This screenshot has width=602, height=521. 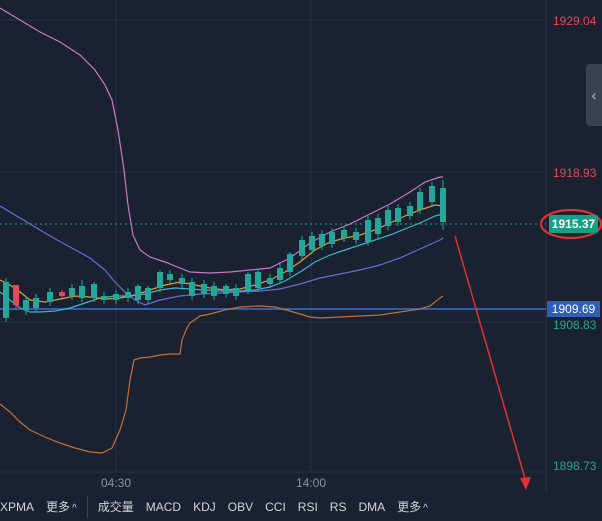 What do you see at coordinates (573, 224) in the screenshot?
I see `current-price-badge: 1915.37` at bounding box center [573, 224].